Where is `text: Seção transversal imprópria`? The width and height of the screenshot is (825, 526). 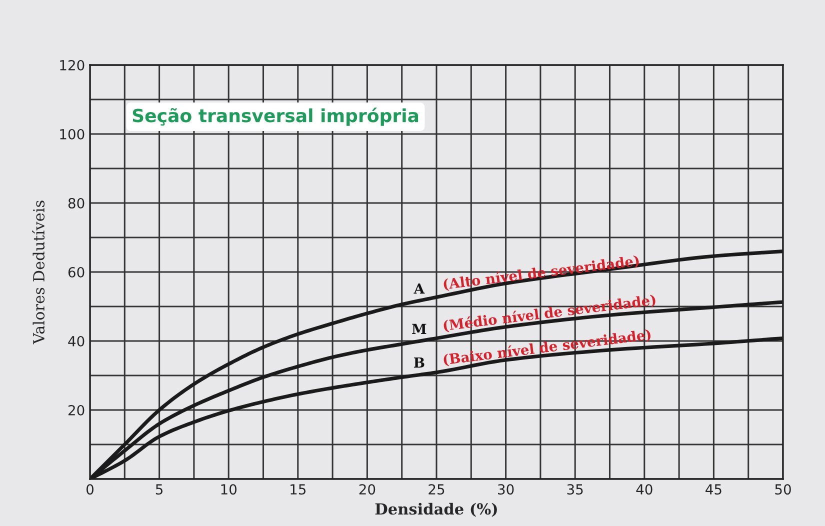
text: Seção transversal imprópria is located at coordinates (275, 117).